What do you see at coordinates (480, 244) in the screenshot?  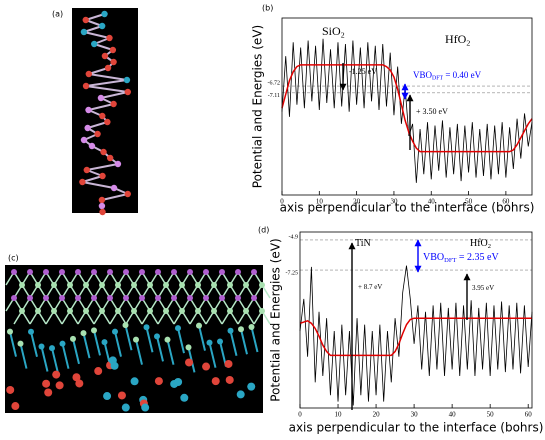 I see `annotation: HfO2` at bounding box center [480, 244].